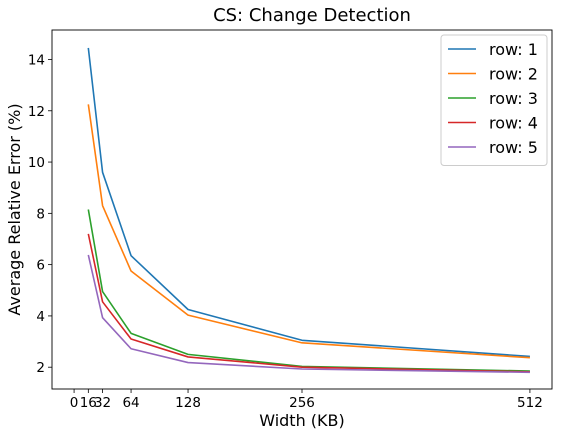 The width and height of the screenshot is (562, 434). I want to click on legend: row: 1 row: 2 row: 3 row: 4 row: 5, so click(494, 100).